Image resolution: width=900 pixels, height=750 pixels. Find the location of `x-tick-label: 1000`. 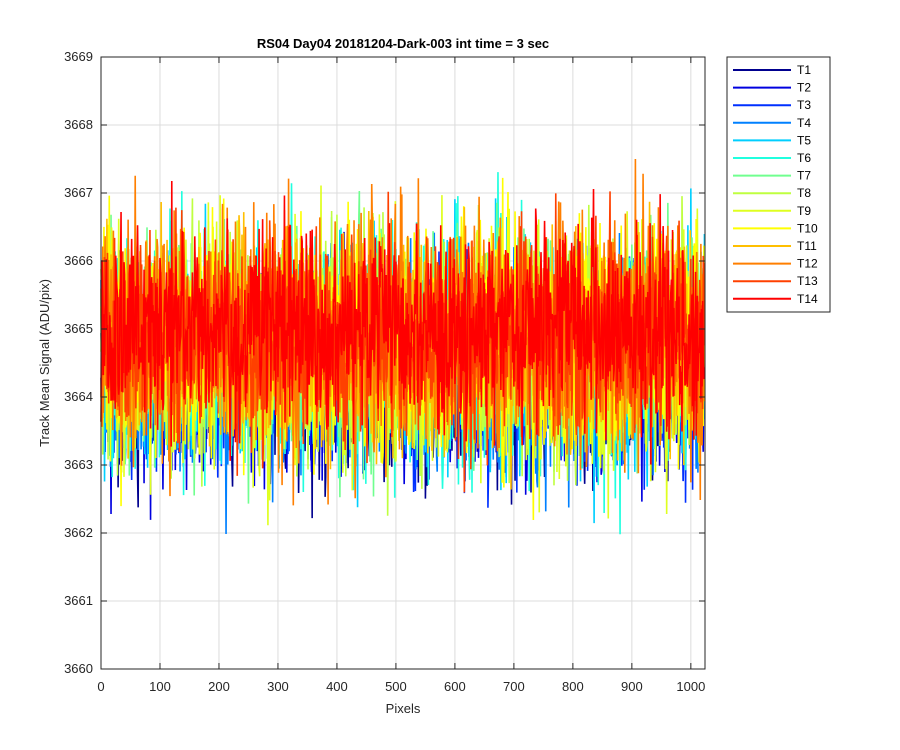

x-tick-label: 1000 is located at coordinates (690, 686).